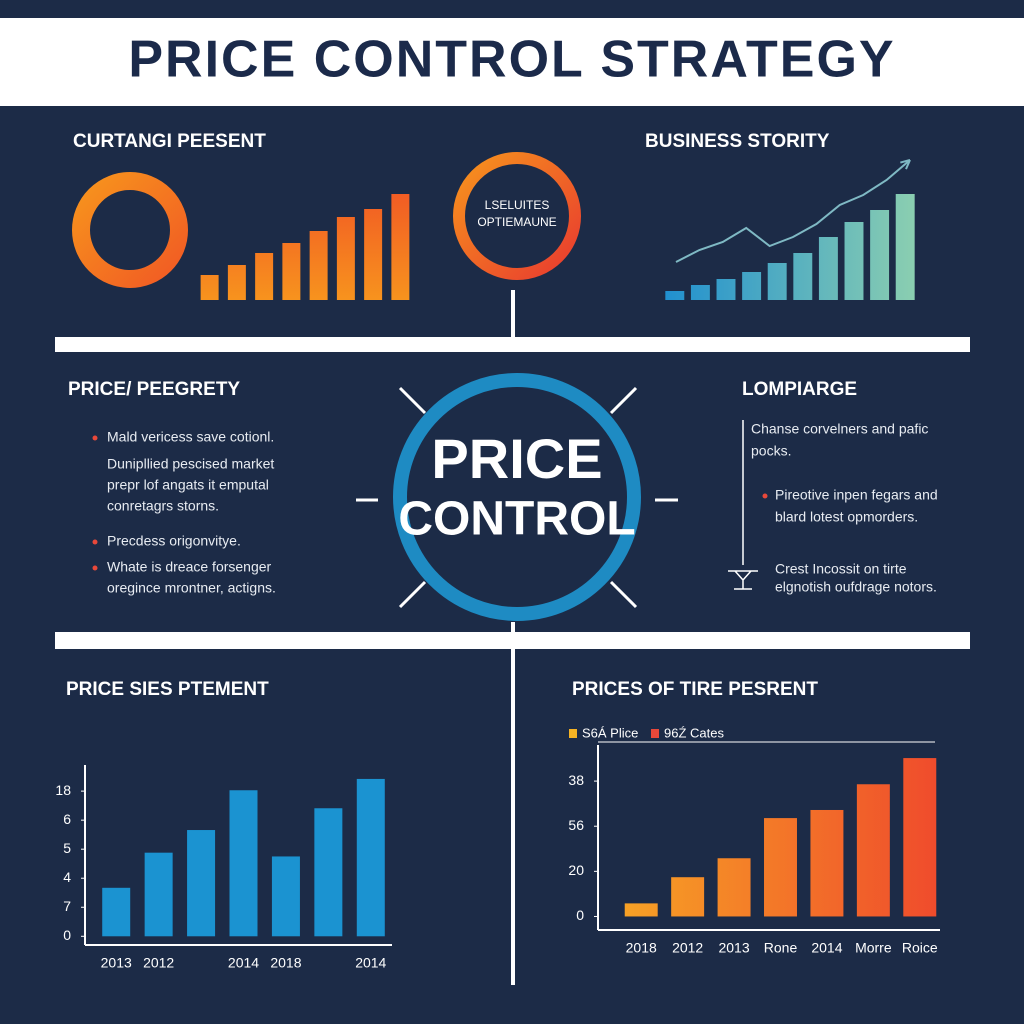  I want to click on center-ring, so click(517, 497).